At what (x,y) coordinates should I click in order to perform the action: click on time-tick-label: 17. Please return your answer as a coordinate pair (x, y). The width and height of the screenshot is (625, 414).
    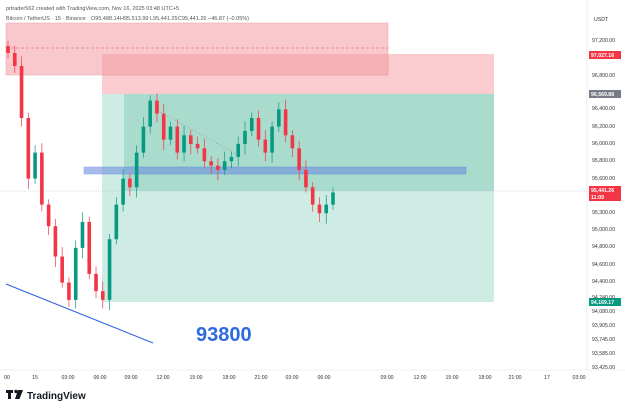
    Looking at the image, I should click on (547, 378).